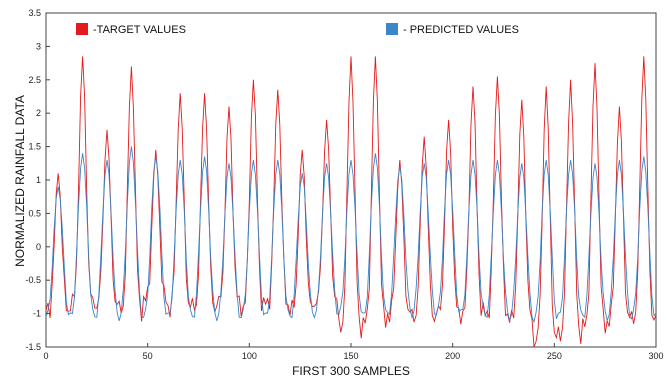  What do you see at coordinates (297, 29) in the screenshot?
I see `legend: -TARGET VALUES - PREDICTED VALUES` at bounding box center [297, 29].